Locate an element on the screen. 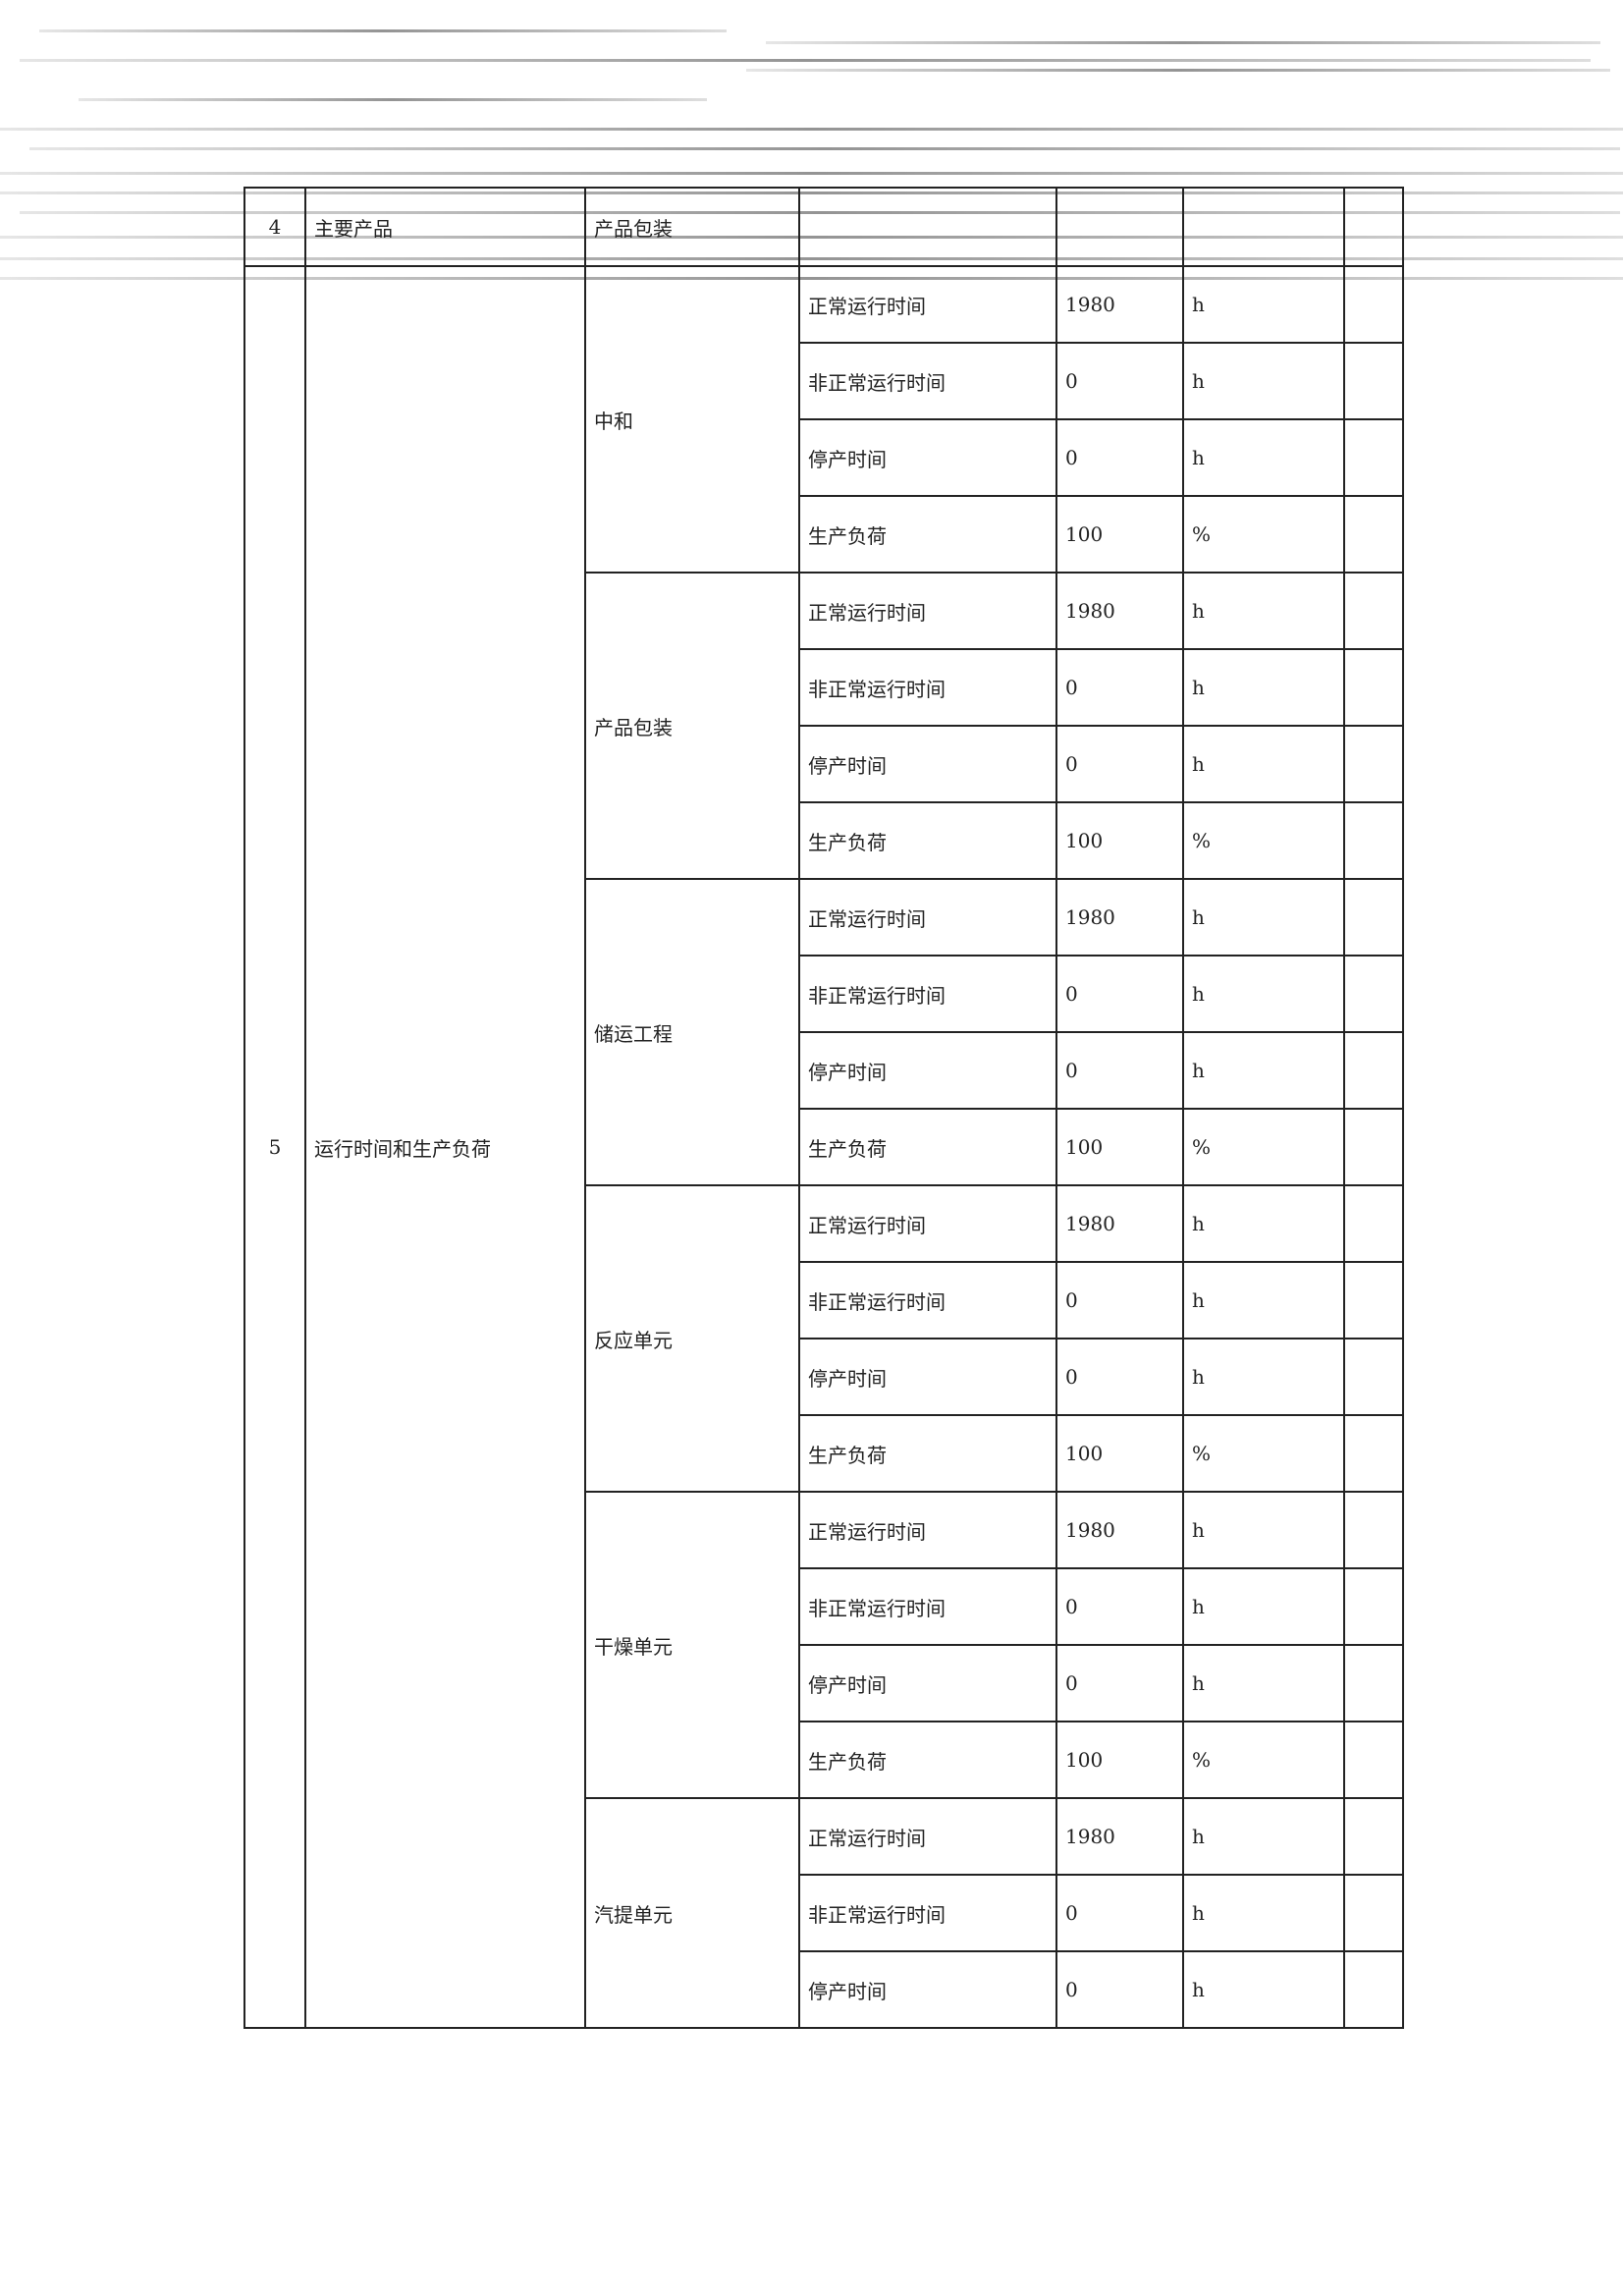 The image size is (1623, 2296). row-number: 5 is located at coordinates (274, 1147).